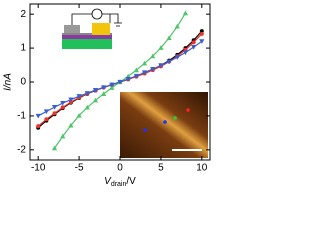  What do you see at coordinates (108, 181) in the screenshot?
I see `x-label-var: V` at bounding box center [108, 181].